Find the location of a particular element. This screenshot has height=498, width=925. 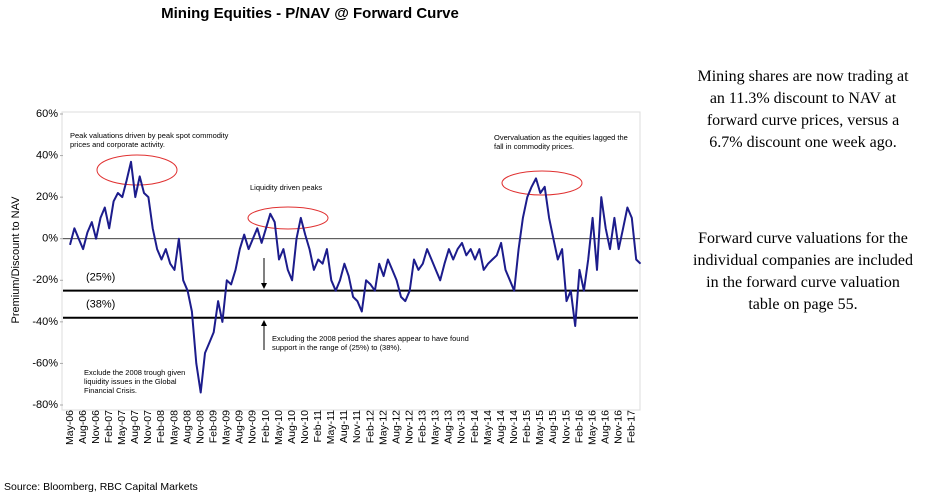

y-tick-label: -60% is located at coordinates (45, 363).